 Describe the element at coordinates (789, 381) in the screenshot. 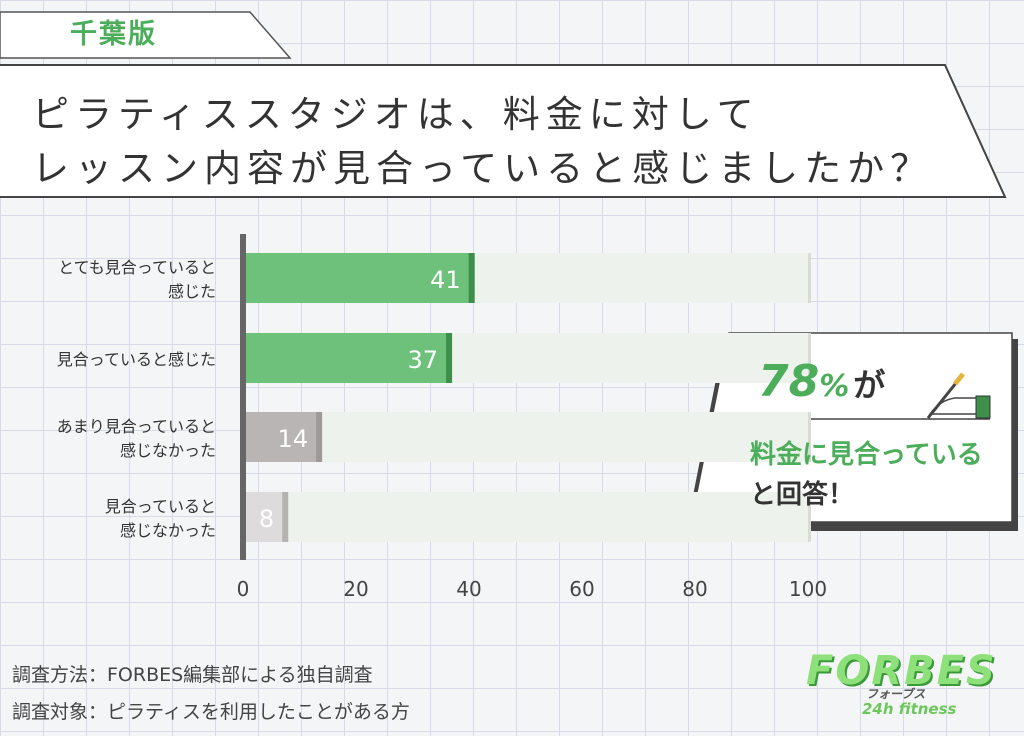

I see `callout-percent-value: 78` at that location.